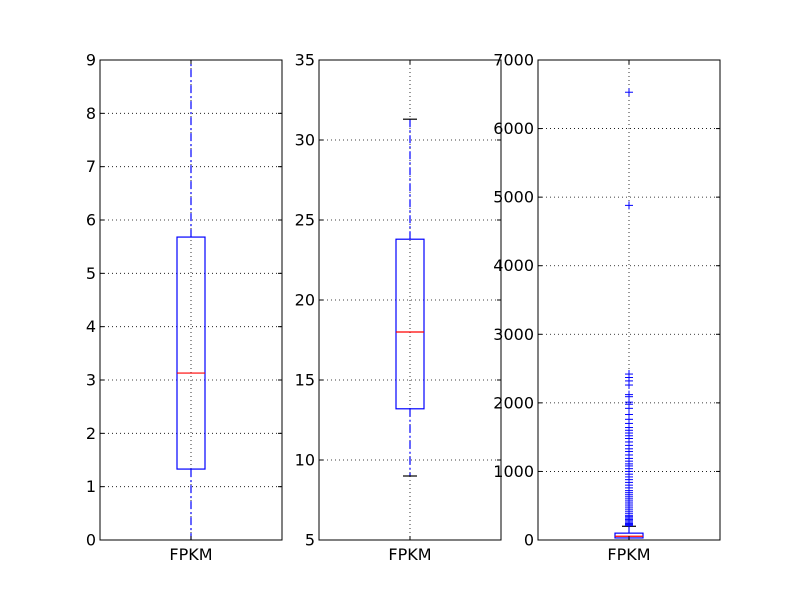  I want to click on y-tick-label: 6, so click(91, 220).